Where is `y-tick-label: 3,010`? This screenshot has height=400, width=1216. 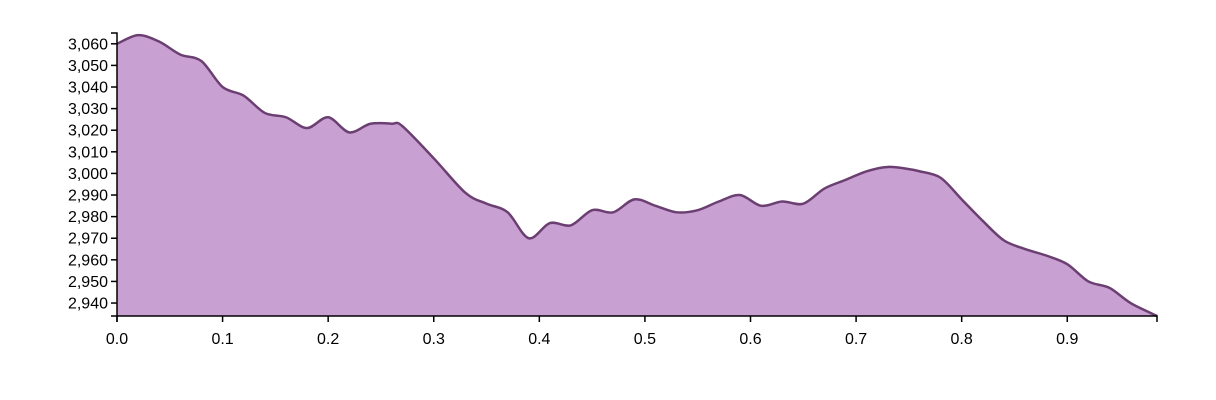
y-tick-label: 3,010 is located at coordinates (88, 152).